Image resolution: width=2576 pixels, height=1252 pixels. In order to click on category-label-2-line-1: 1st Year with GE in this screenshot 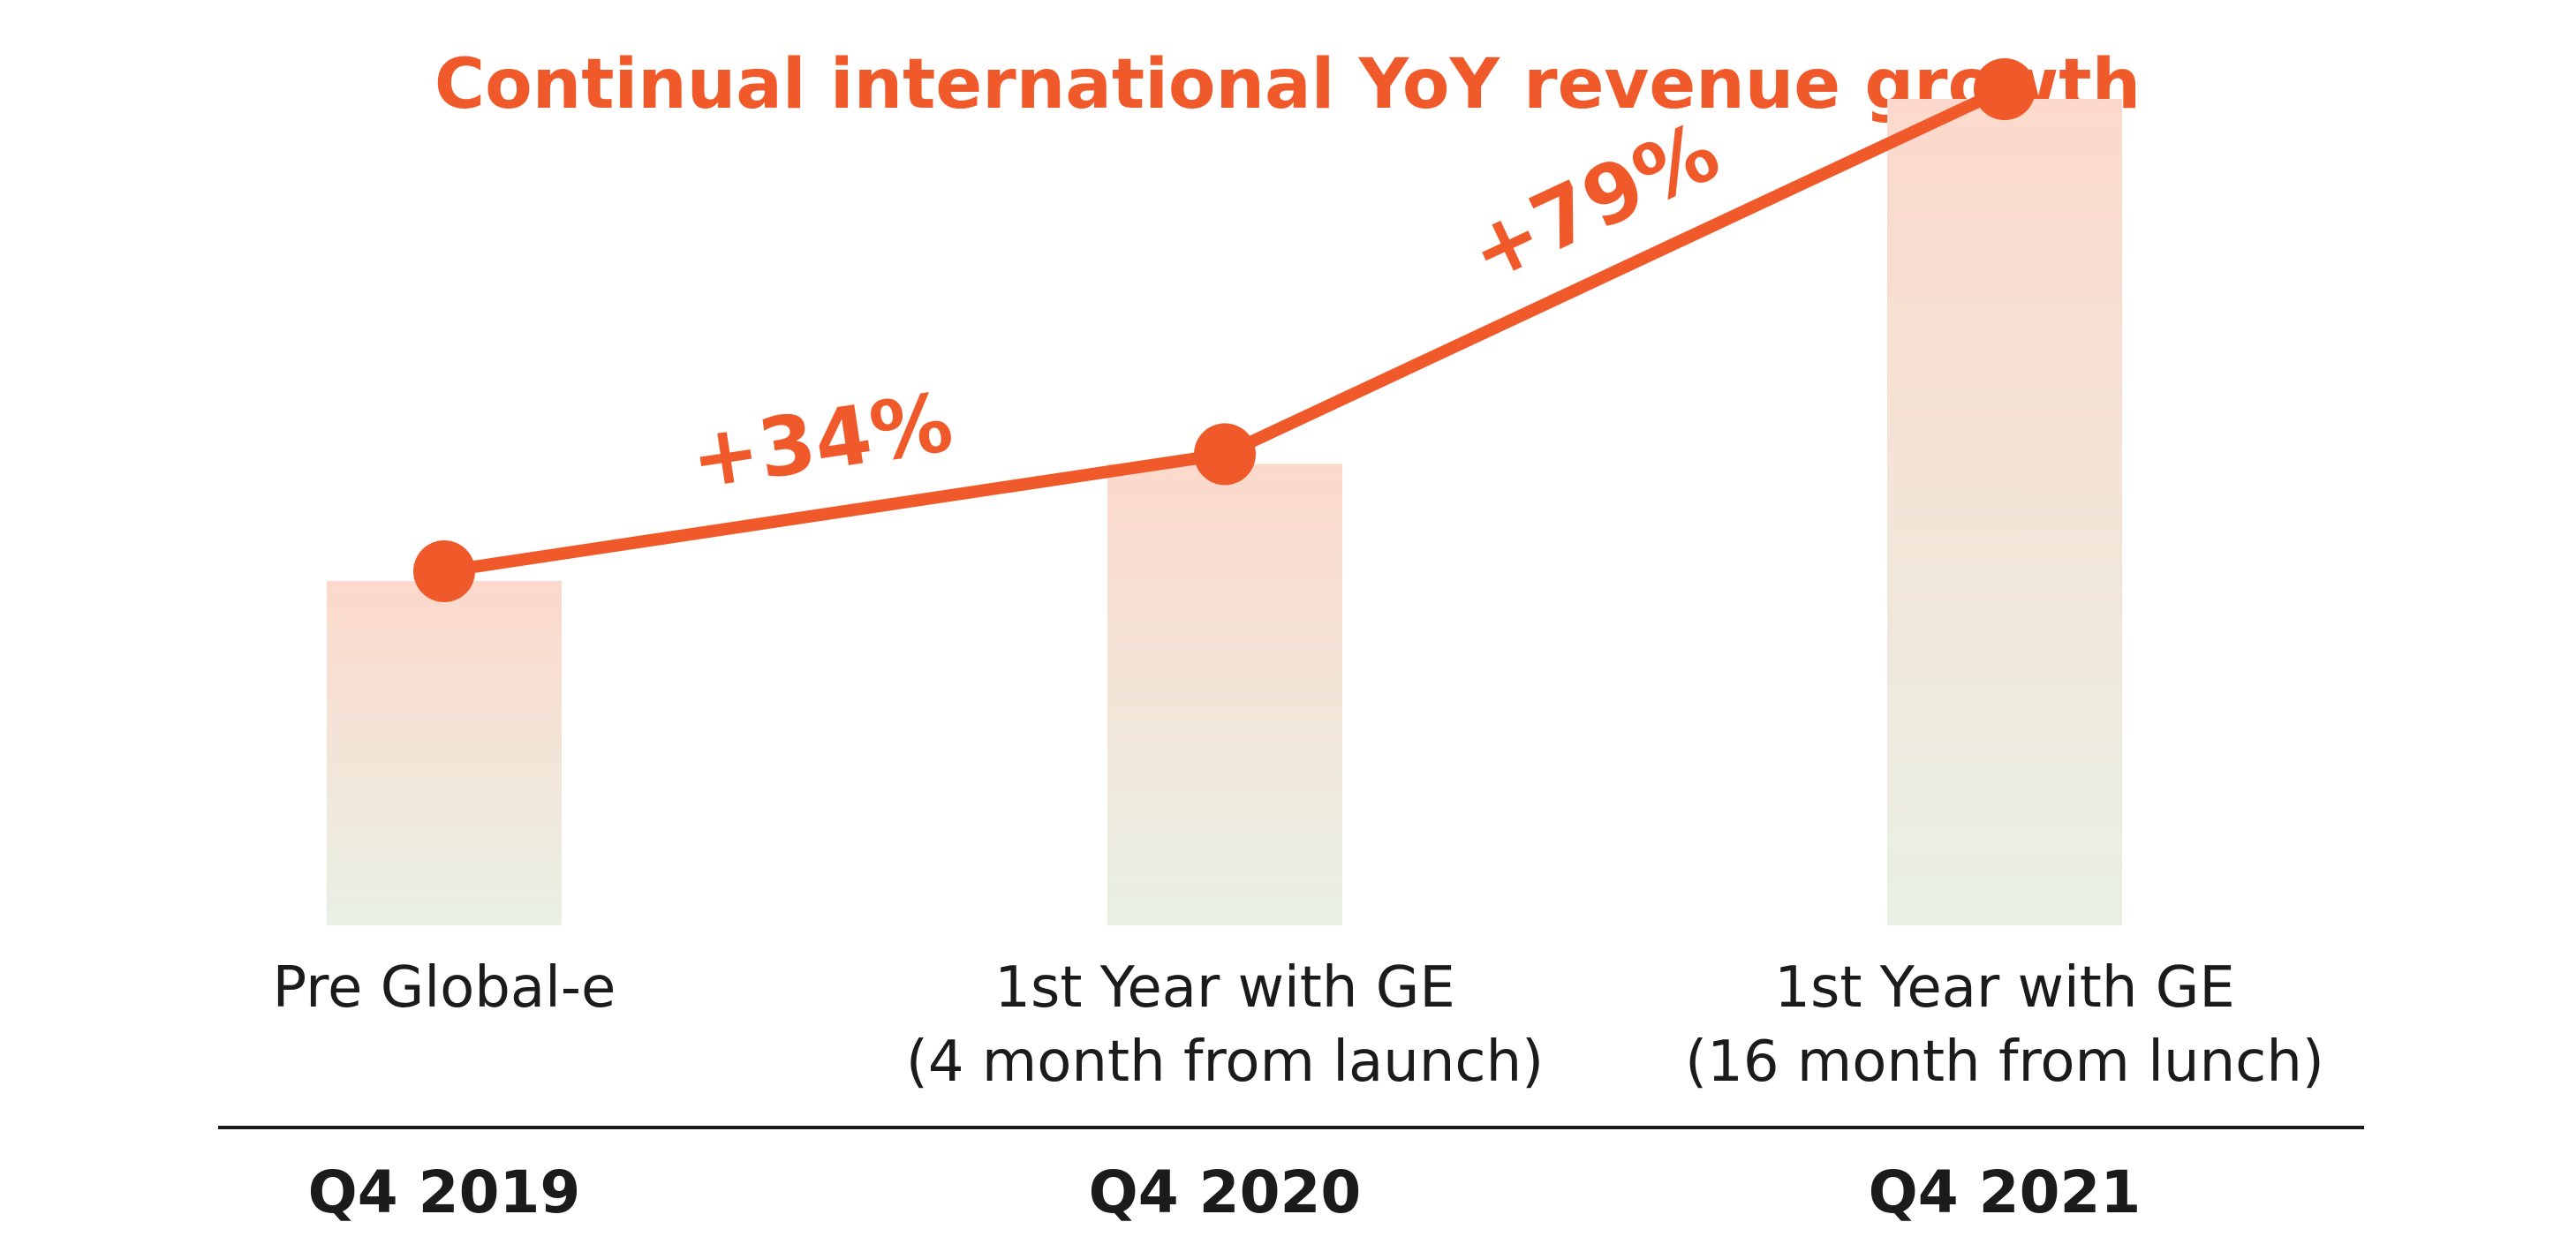, I will do `click(1224, 988)`.